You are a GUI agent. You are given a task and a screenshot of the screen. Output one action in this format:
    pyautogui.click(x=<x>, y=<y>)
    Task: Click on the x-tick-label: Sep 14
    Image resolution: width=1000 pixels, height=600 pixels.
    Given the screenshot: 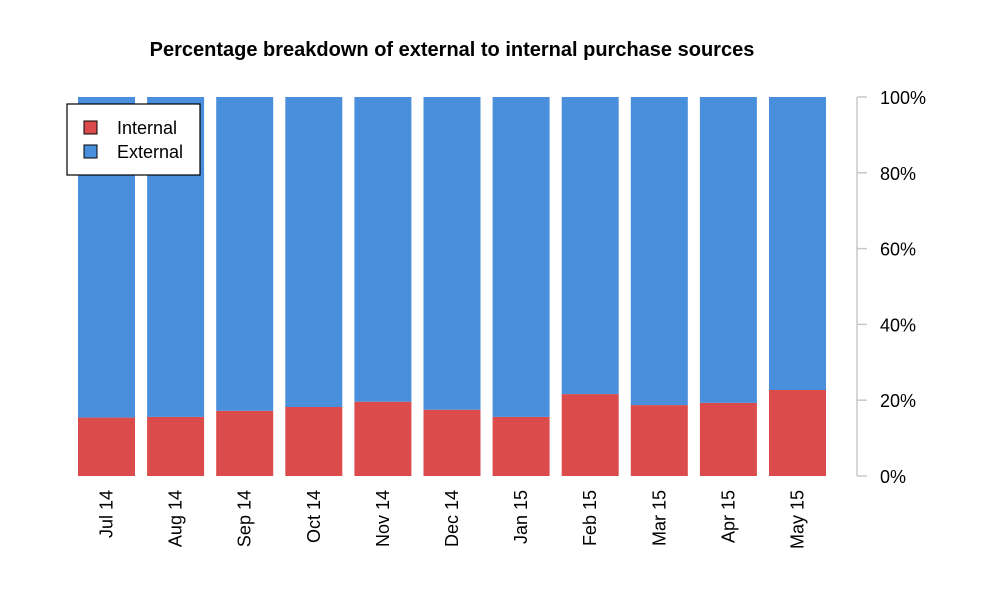 What is the action you would take?
    pyautogui.click(x=245, y=518)
    